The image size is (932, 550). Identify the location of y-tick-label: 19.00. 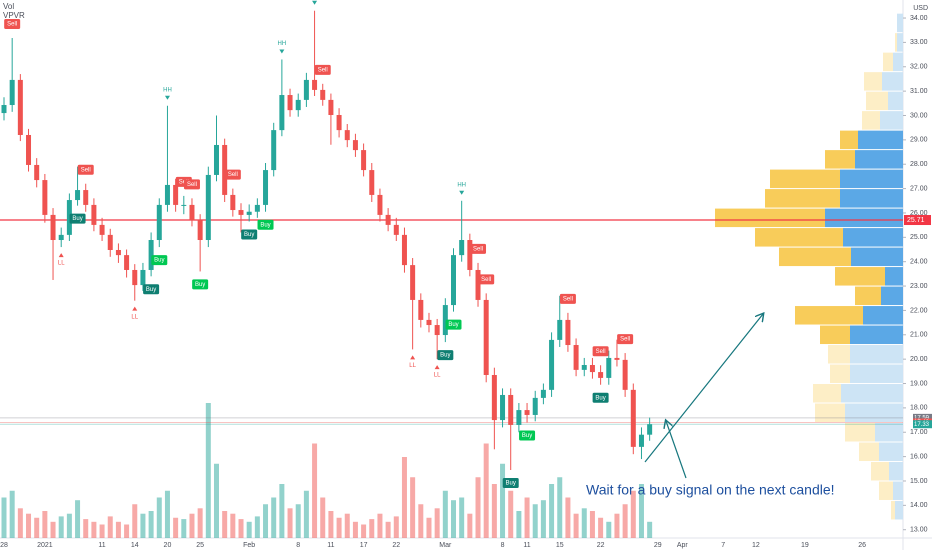
(919, 383).